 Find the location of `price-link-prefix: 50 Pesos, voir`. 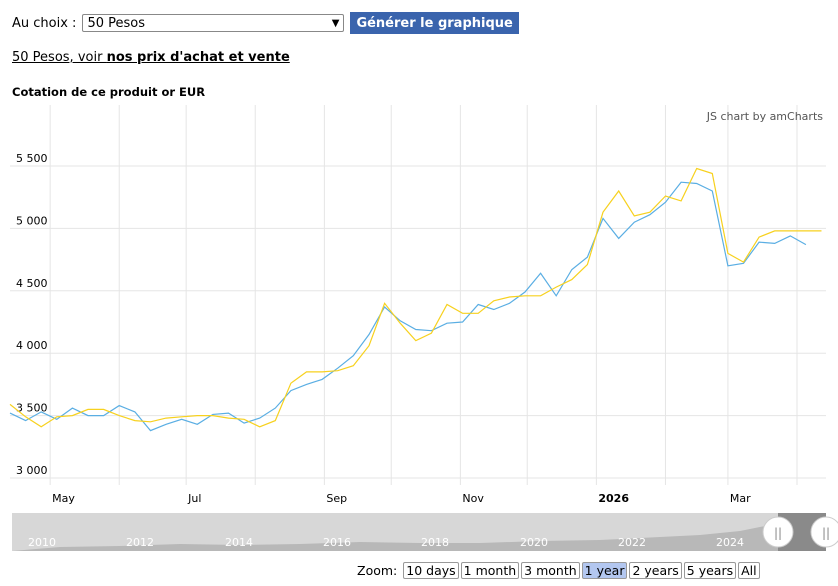

price-link-prefix: 50 Pesos, voir is located at coordinates (59, 57).